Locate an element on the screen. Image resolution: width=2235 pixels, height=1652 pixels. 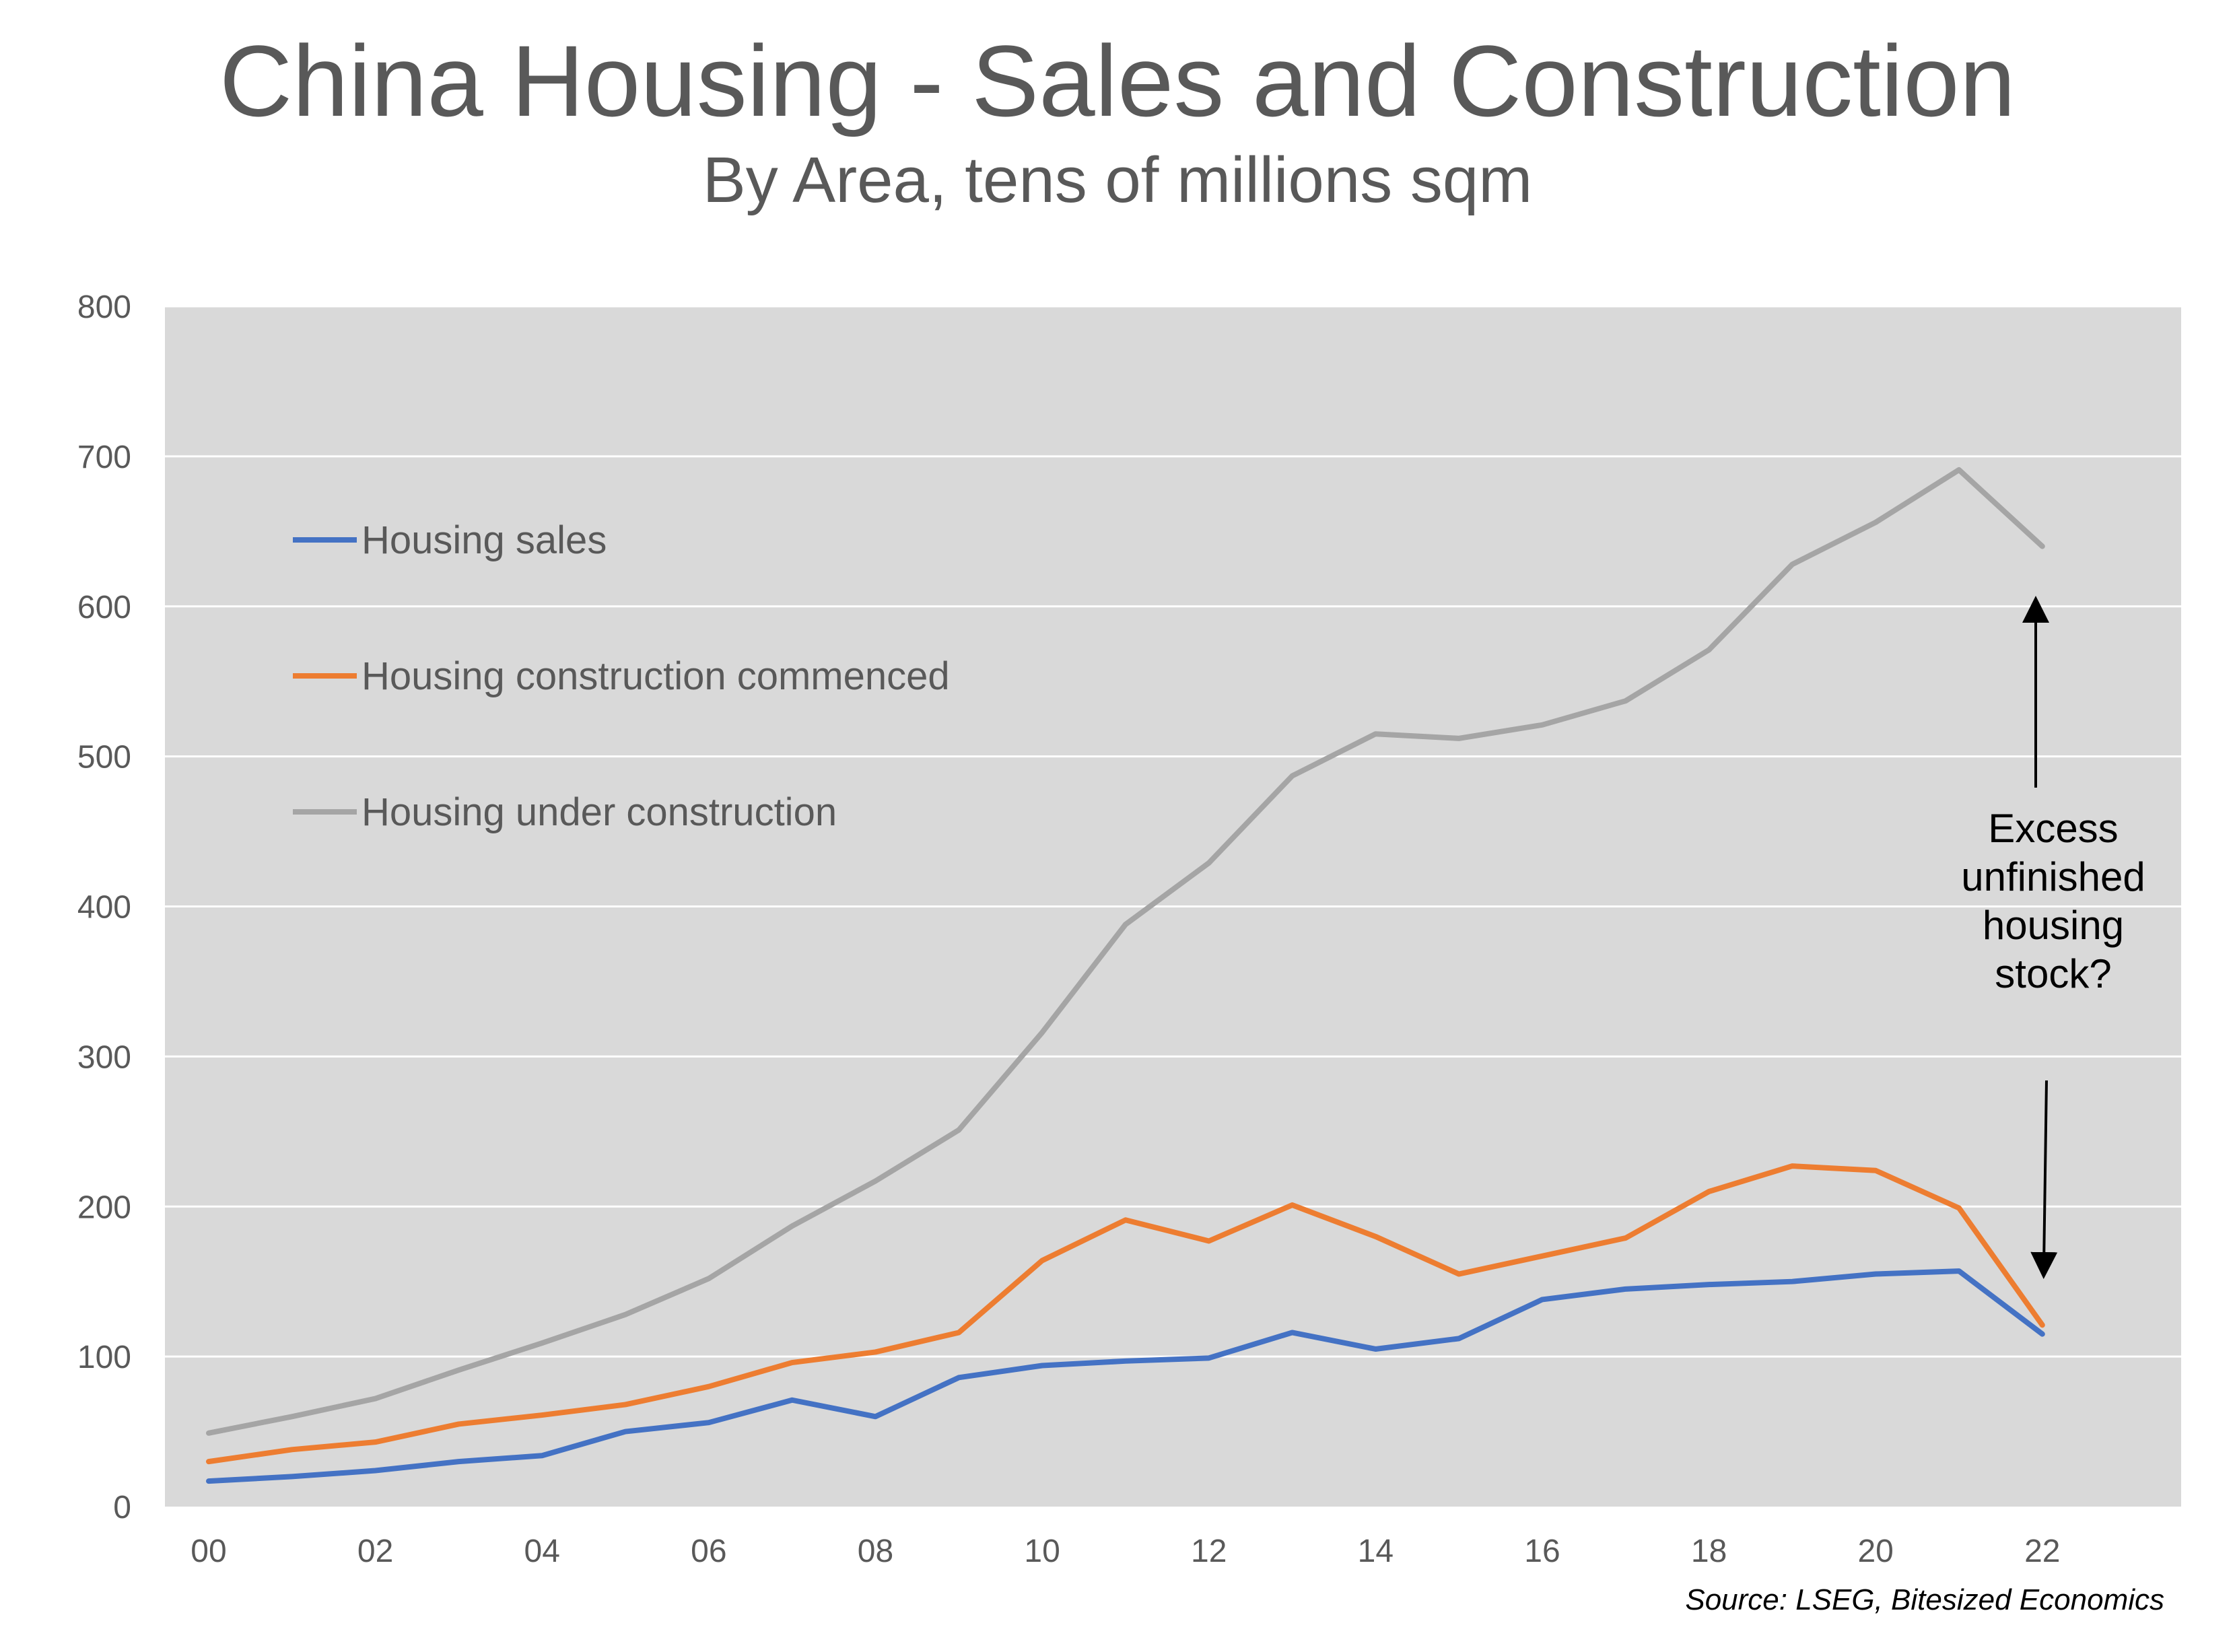
y-axis-ticks: 0 100 200 300 400 500 600 700 800 is located at coordinates (104, 907).